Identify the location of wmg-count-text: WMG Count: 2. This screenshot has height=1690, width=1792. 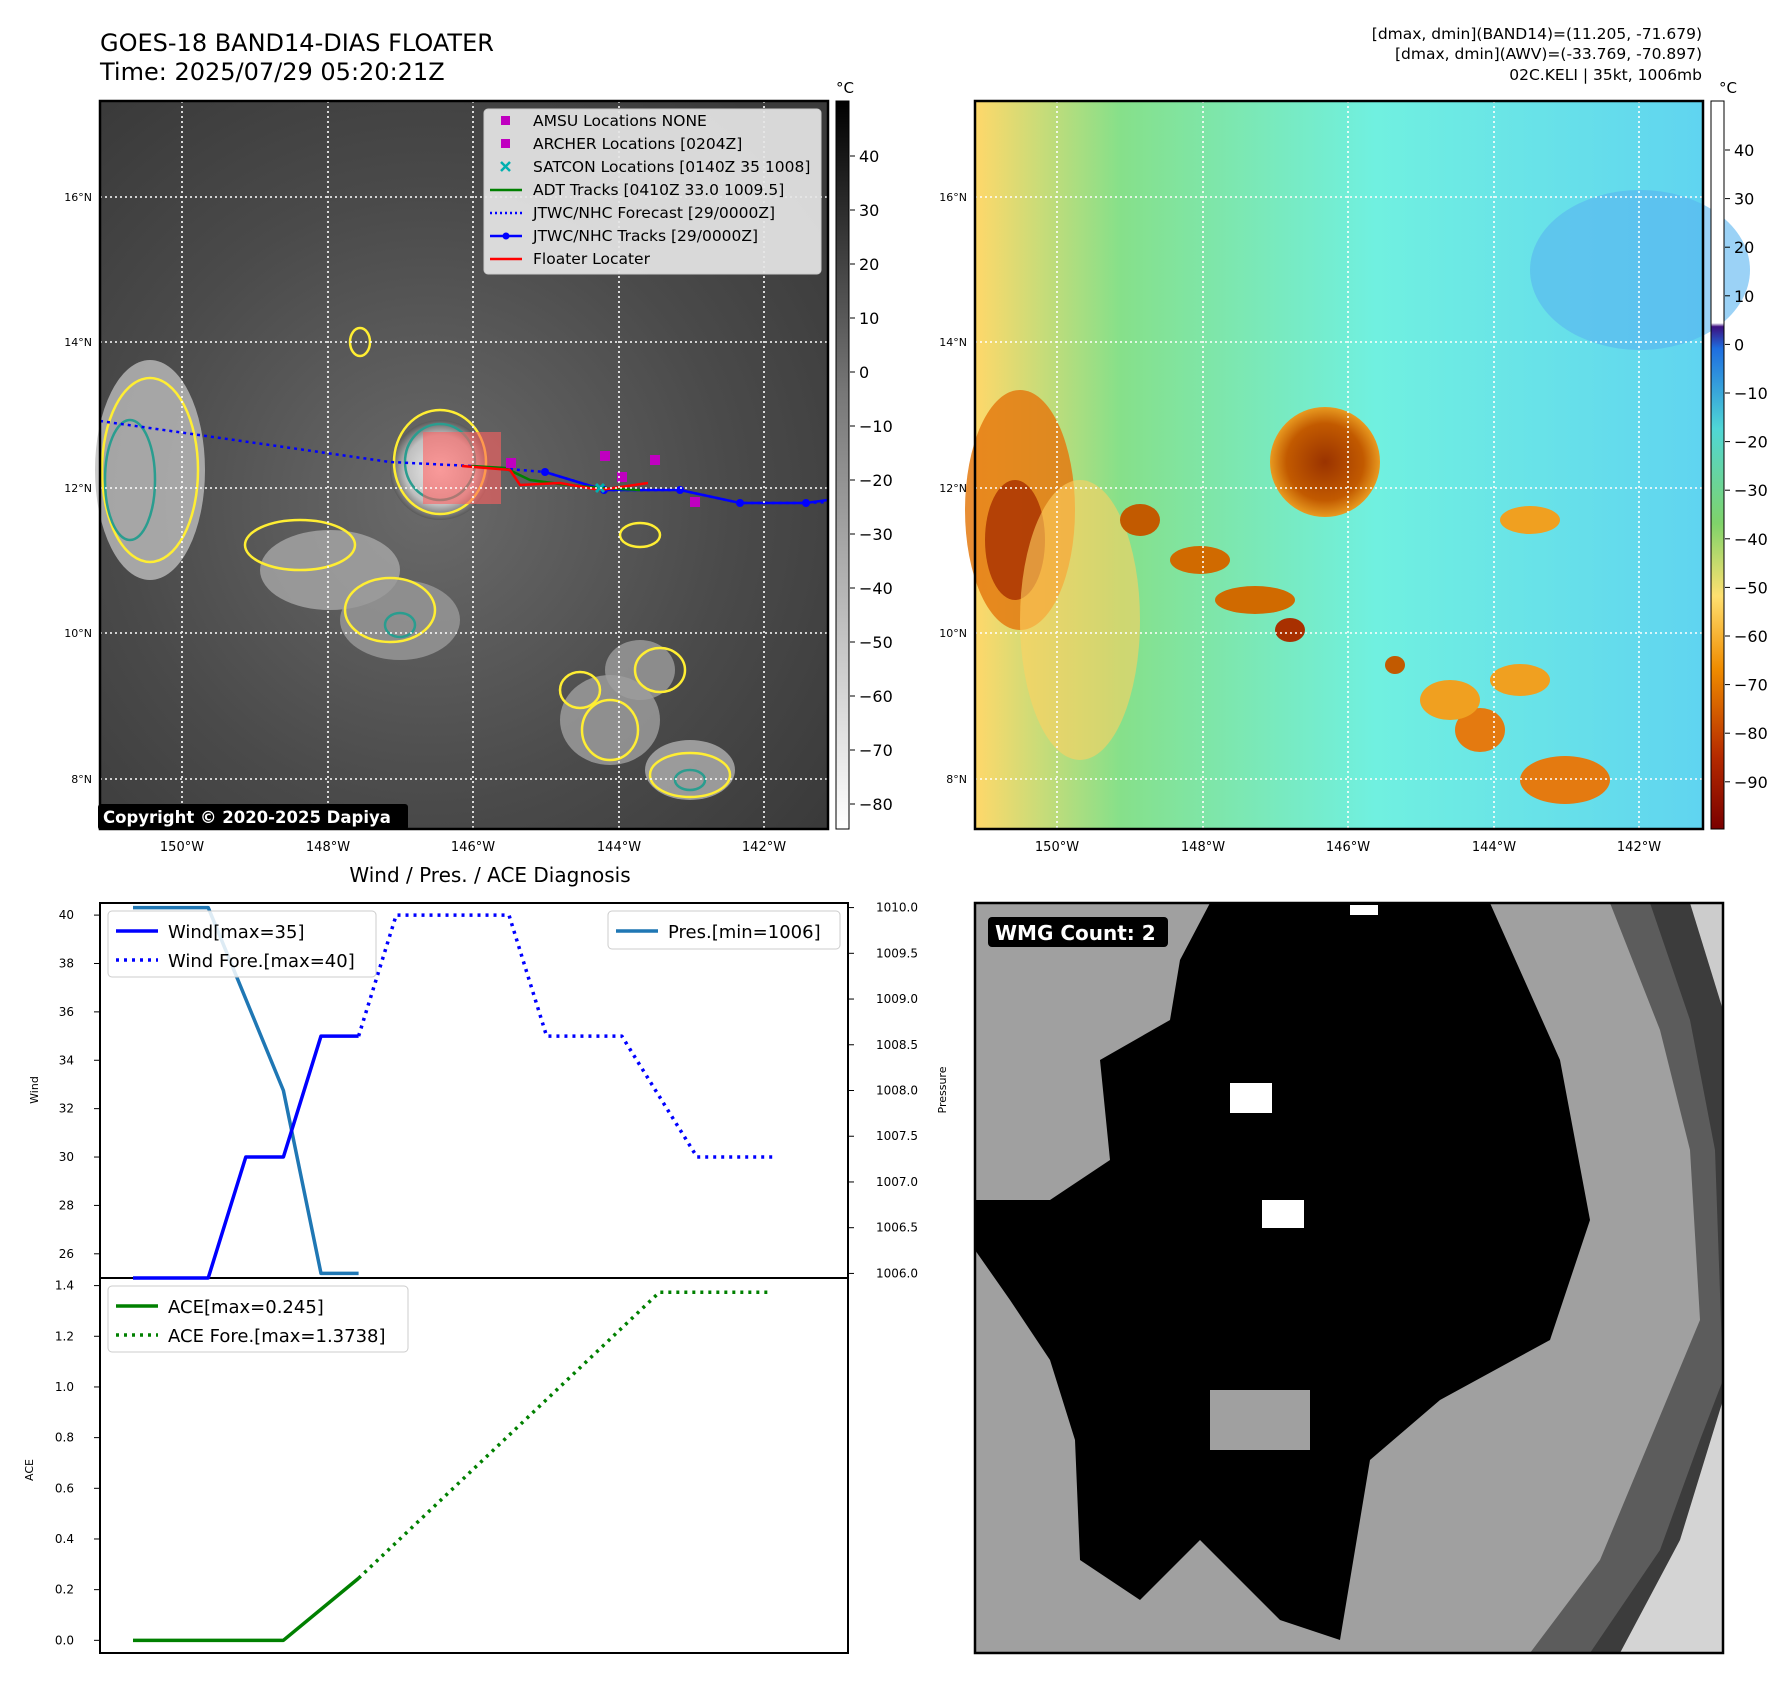
(1075, 933).